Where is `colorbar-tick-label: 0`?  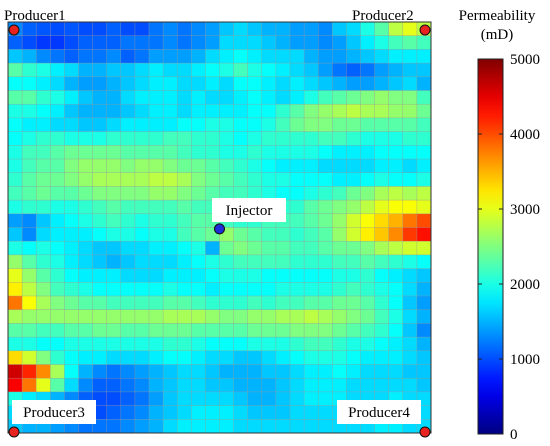
colorbar-tick-label: 0 is located at coordinates (514, 435).